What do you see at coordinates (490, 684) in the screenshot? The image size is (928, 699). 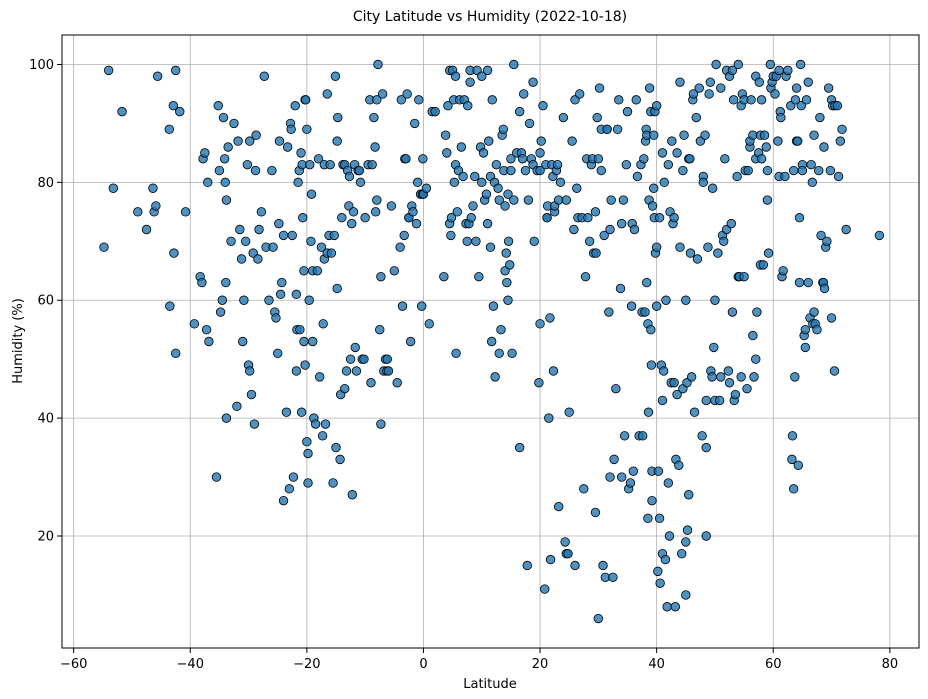 I see `x-axis-label: Latitude` at bounding box center [490, 684].